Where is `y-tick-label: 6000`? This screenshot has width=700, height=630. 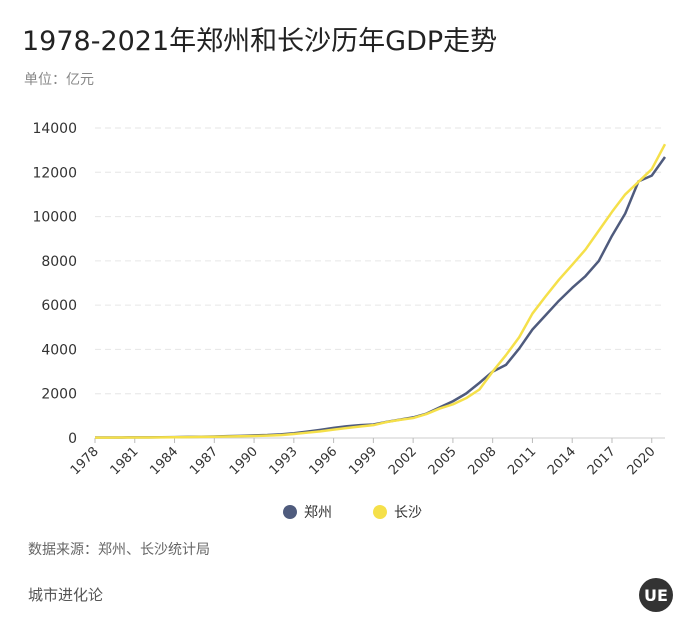
y-tick-label: 6000 is located at coordinates (59, 306).